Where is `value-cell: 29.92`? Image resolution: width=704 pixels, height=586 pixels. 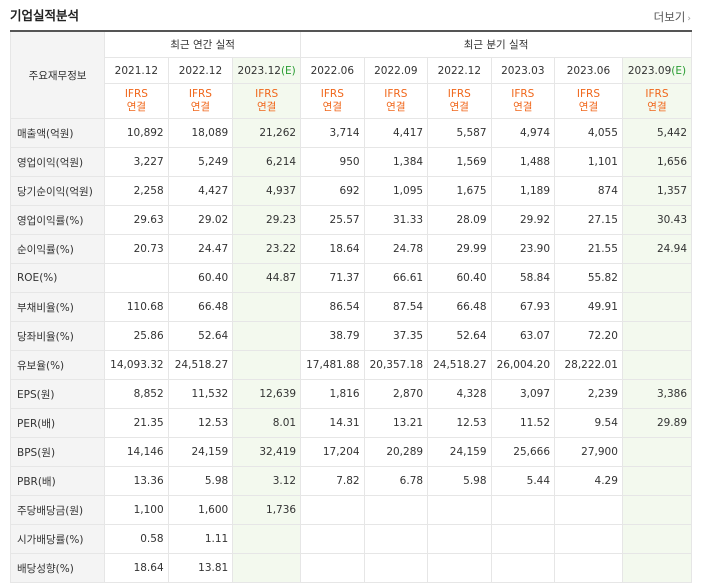 value-cell: 29.92 is located at coordinates (523, 220).